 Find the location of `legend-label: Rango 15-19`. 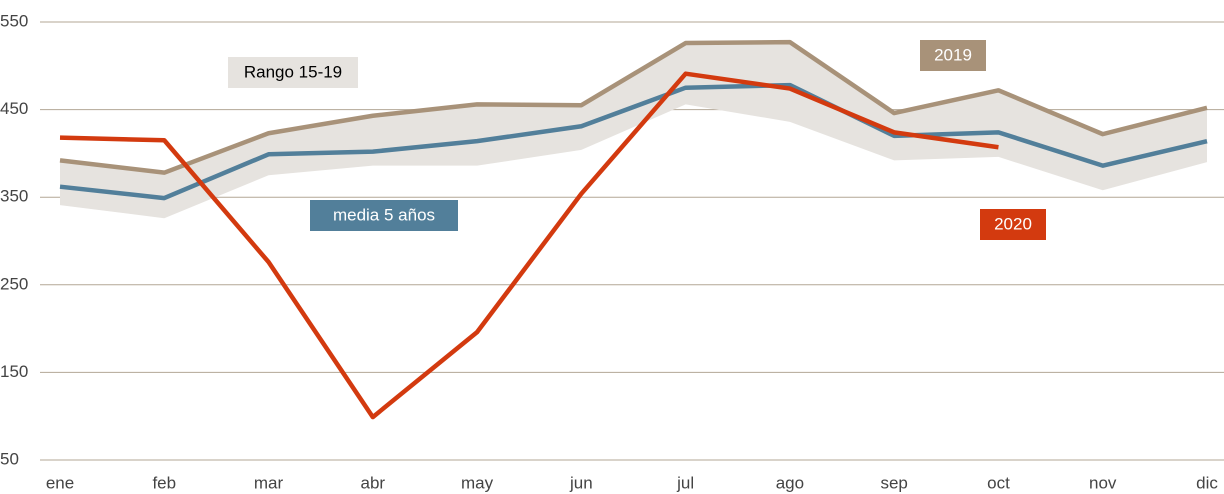

legend-label: Rango 15-19 is located at coordinates (293, 71).